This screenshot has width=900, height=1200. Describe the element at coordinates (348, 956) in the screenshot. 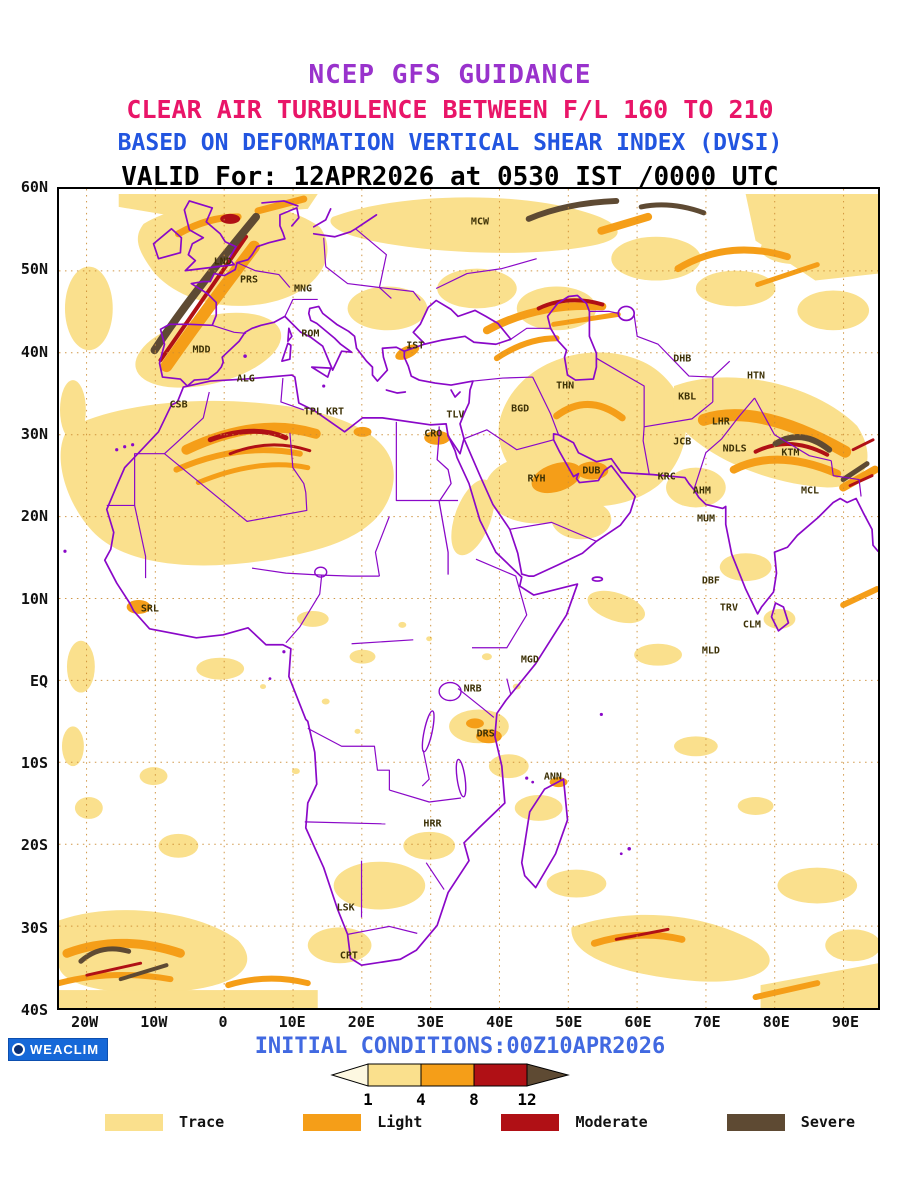

I see `station-label: CPT` at that location.